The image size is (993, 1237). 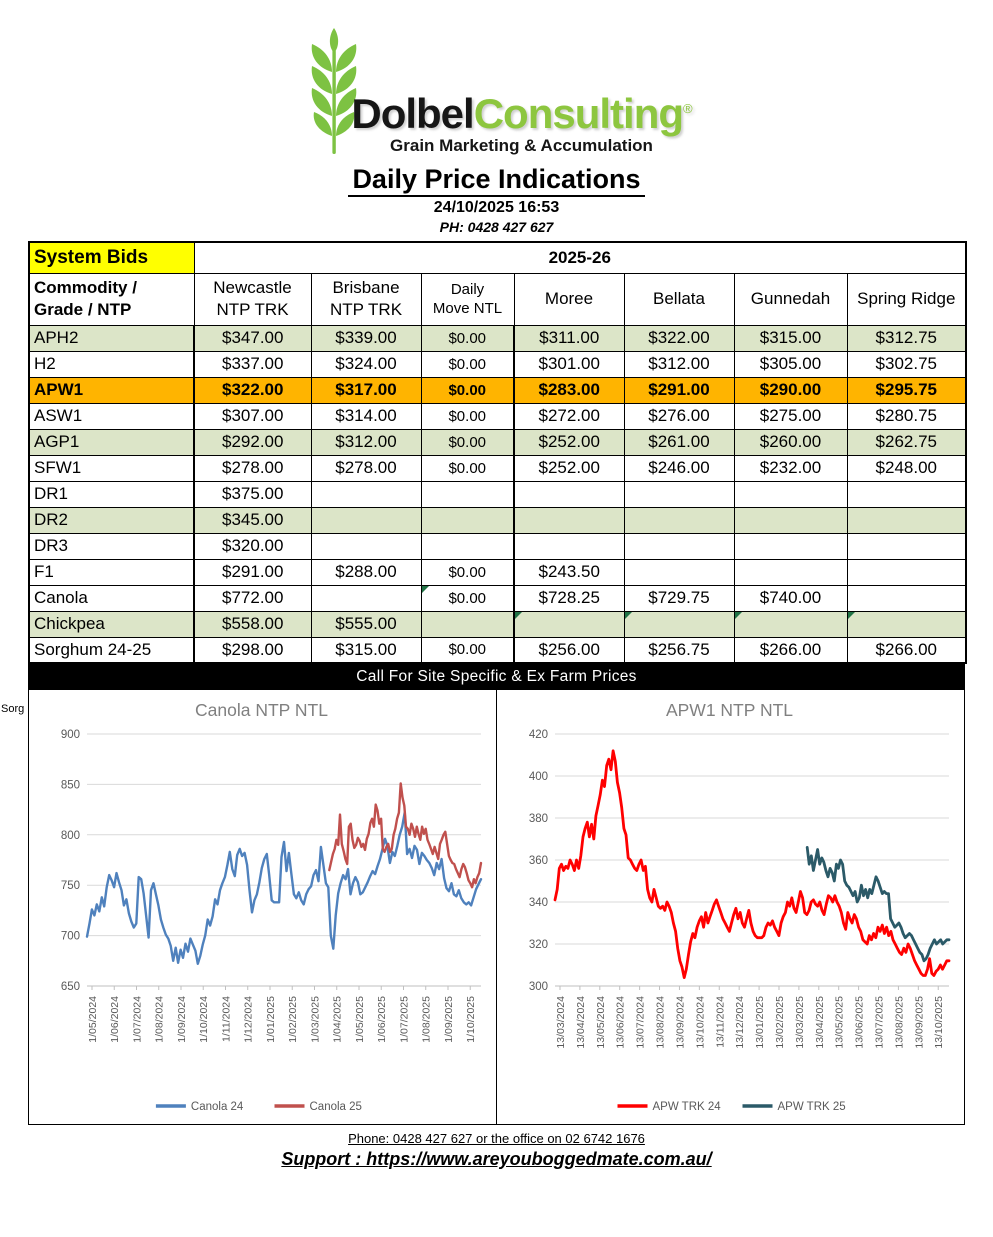 What do you see at coordinates (252, 650) in the screenshot?
I see `price-cell: $298.00` at bounding box center [252, 650].